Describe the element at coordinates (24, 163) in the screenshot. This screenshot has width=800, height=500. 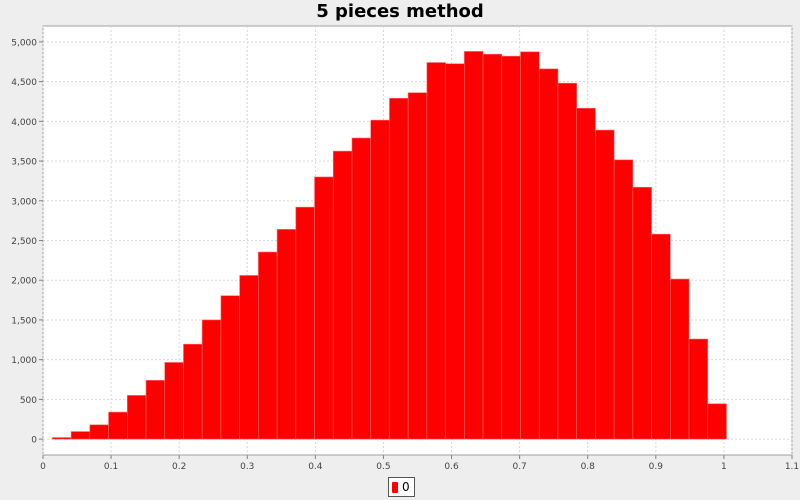
I see `y-tick-label: 3,500` at that location.